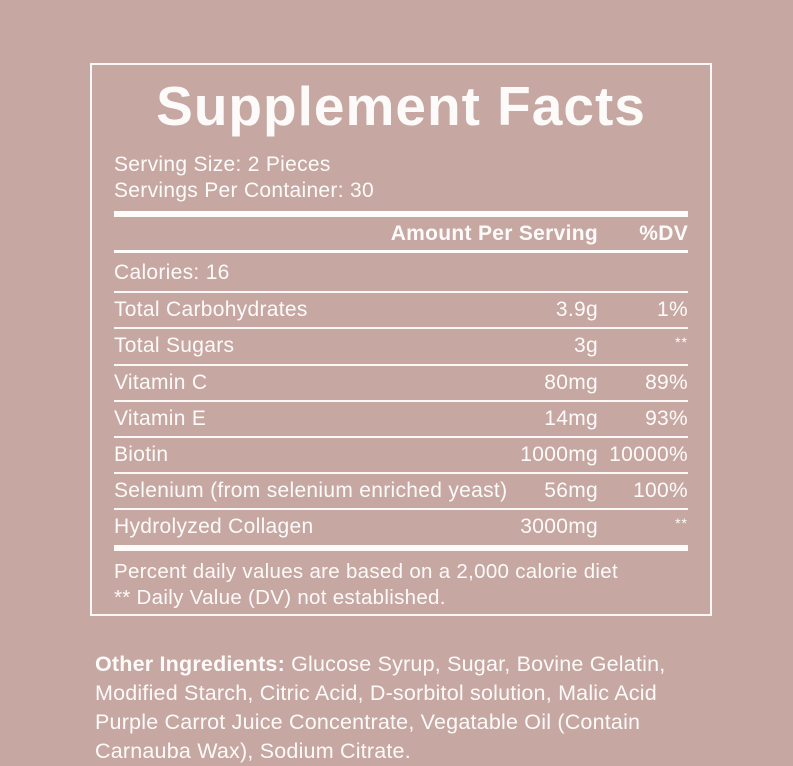 This screenshot has width=793, height=766. What do you see at coordinates (559, 455) in the screenshot?
I see `nutrient-amount: 1000mg` at bounding box center [559, 455].